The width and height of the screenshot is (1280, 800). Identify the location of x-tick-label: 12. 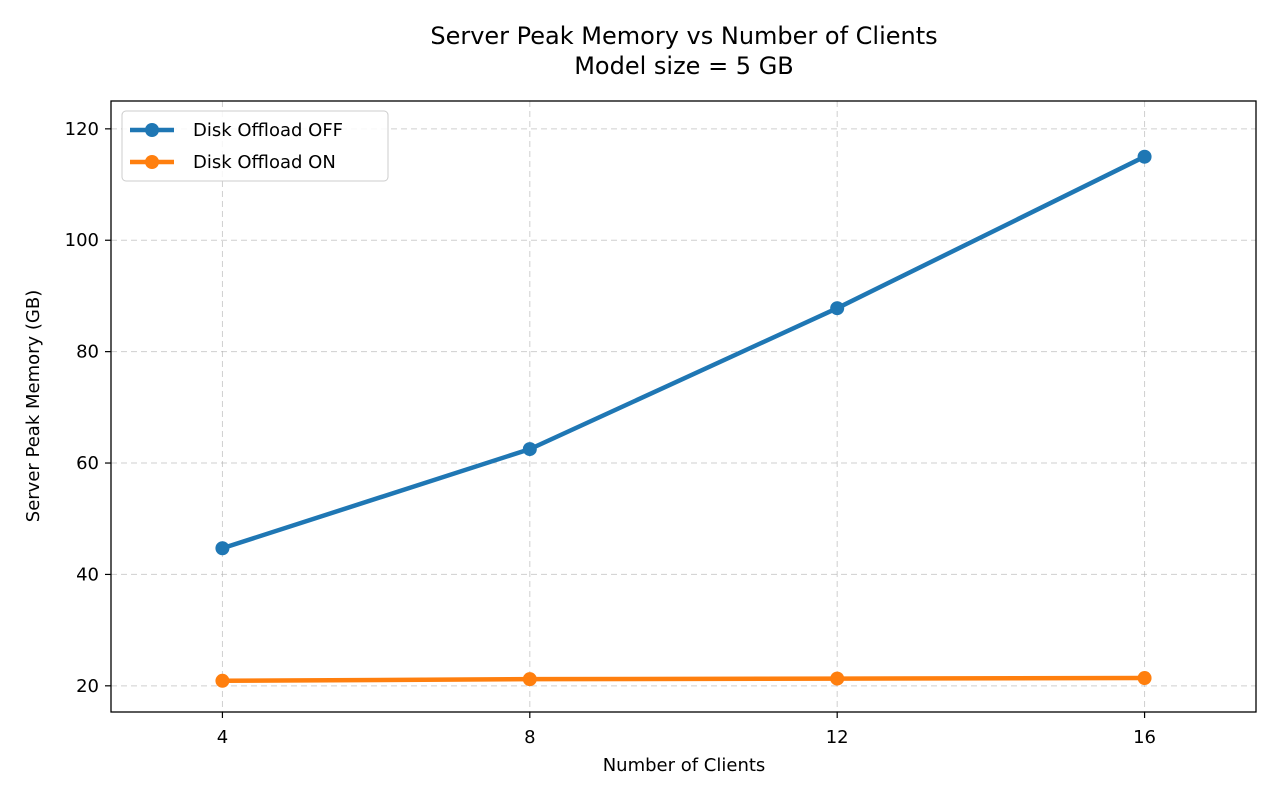
(837, 737).